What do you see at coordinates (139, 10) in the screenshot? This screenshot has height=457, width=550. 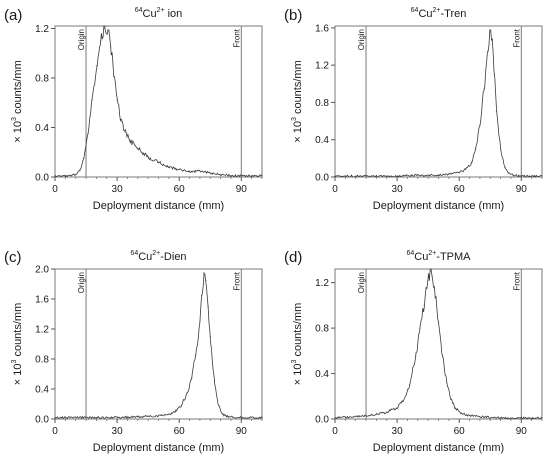 I see `title-isotope: 64` at bounding box center [139, 10].